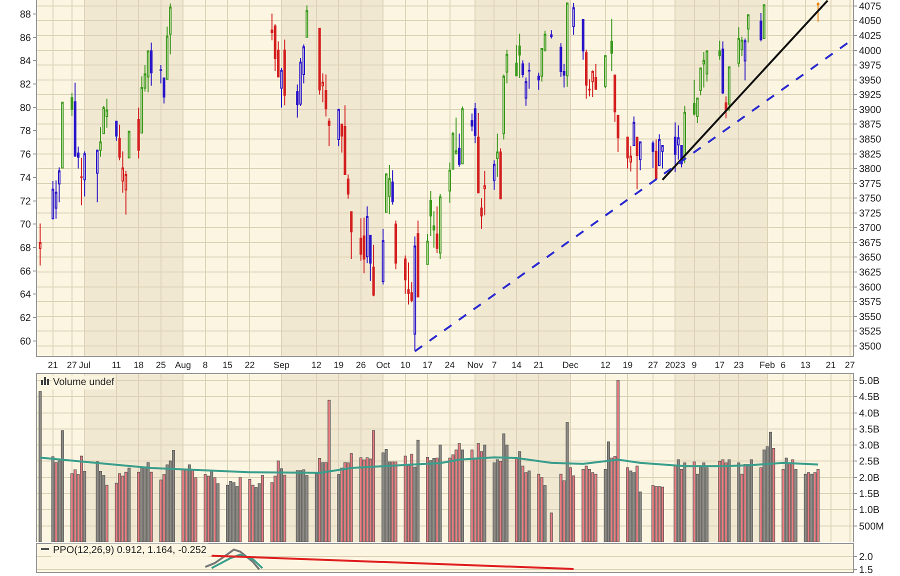 The image size is (900, 576). What do you see at coordinates (281, 365) in the screenshot?
I see `x-tick-label: Sep` at bounding box center [281, 365].